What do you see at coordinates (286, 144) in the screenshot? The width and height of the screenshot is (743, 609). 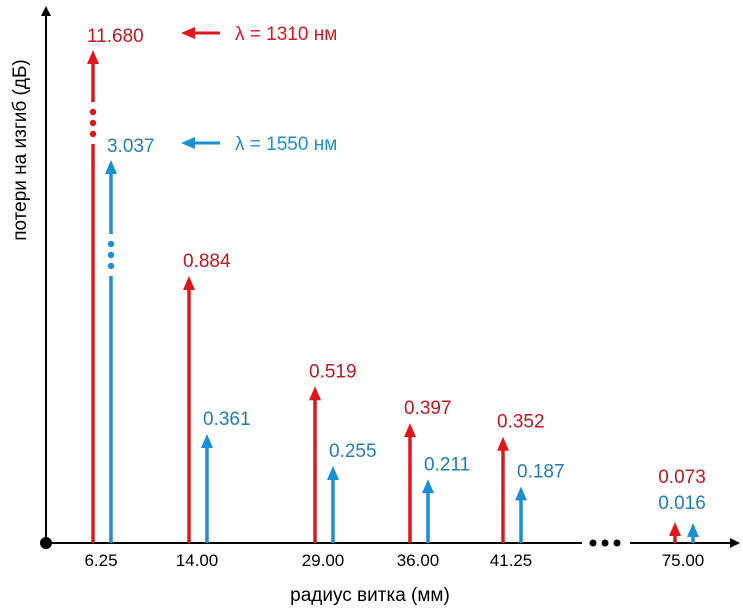 I see `legend-label: λ = 1550 нм` at bounding box center [286, 144].